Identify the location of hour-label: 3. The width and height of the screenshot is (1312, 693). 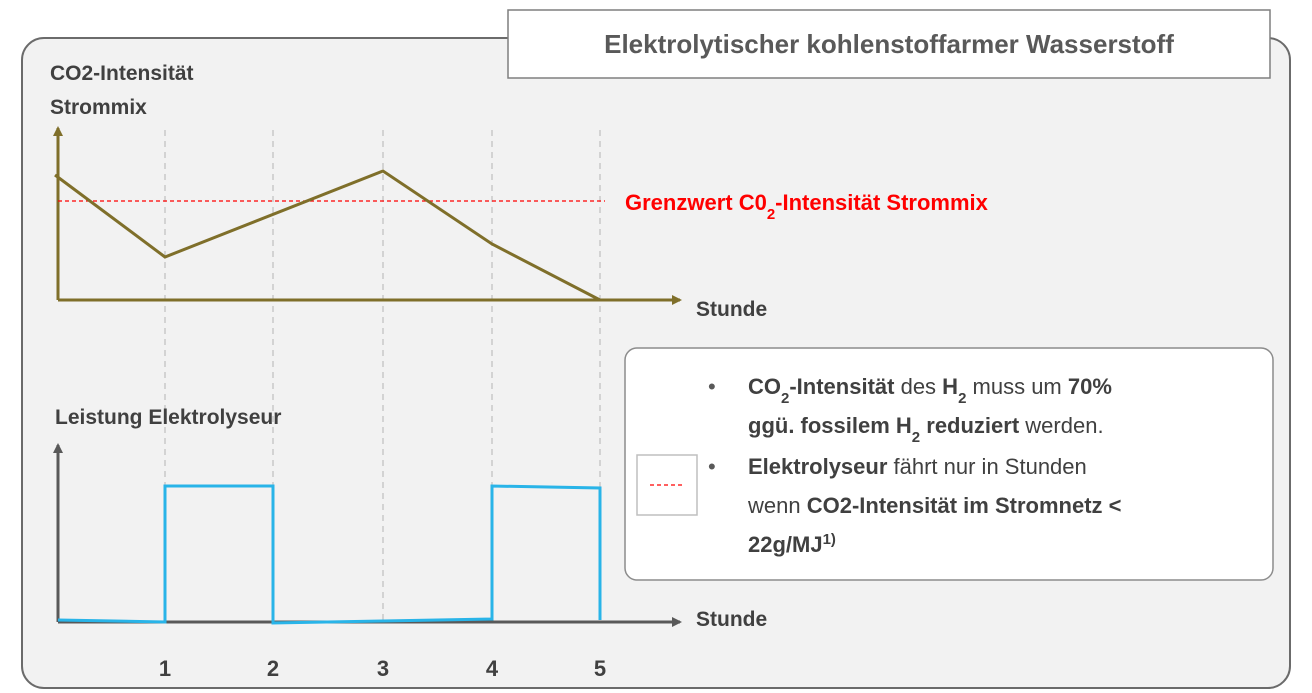
(383, 668).